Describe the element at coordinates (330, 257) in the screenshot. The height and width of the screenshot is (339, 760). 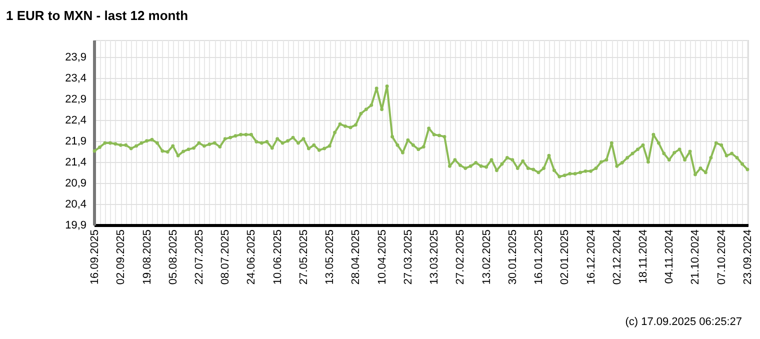
I see `x-tick-label: 13.05.2025` at that location.